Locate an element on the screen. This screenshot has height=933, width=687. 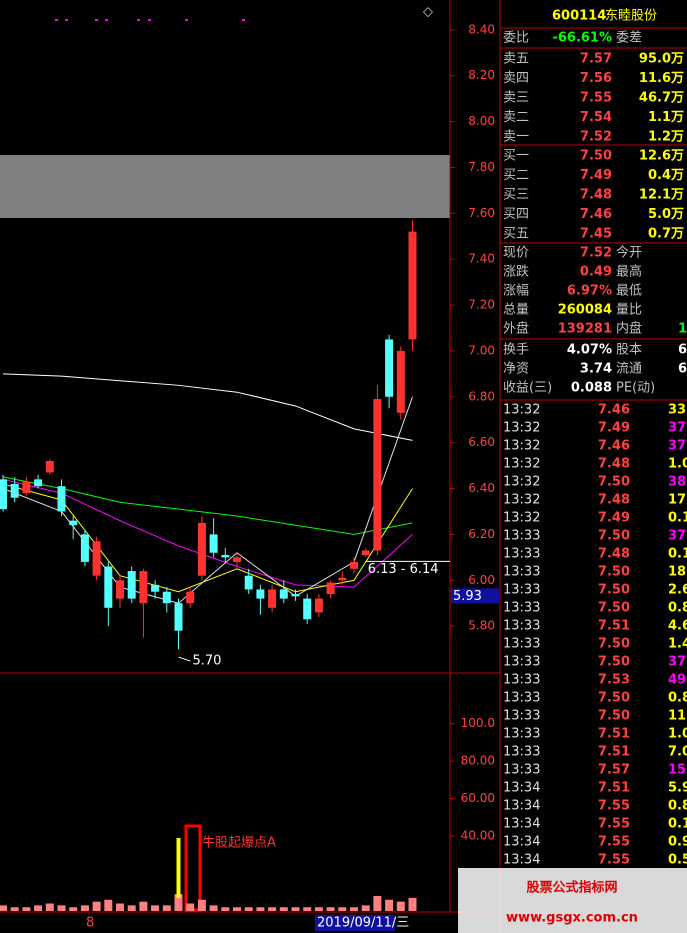
y-tick-label: 6.60 is located at coordinates (481, 442).